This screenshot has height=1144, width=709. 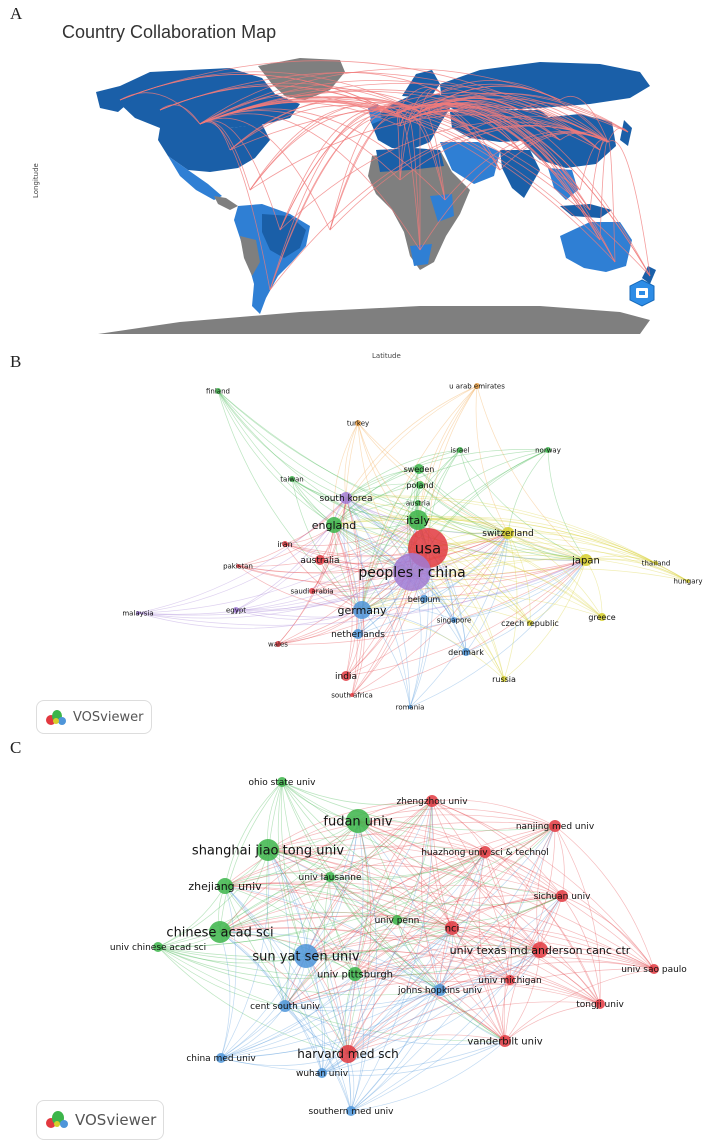 What do you see at coordinates (602, 617) in the screenshot?
I see `country-node-greece` at bounding box center [602, 617].